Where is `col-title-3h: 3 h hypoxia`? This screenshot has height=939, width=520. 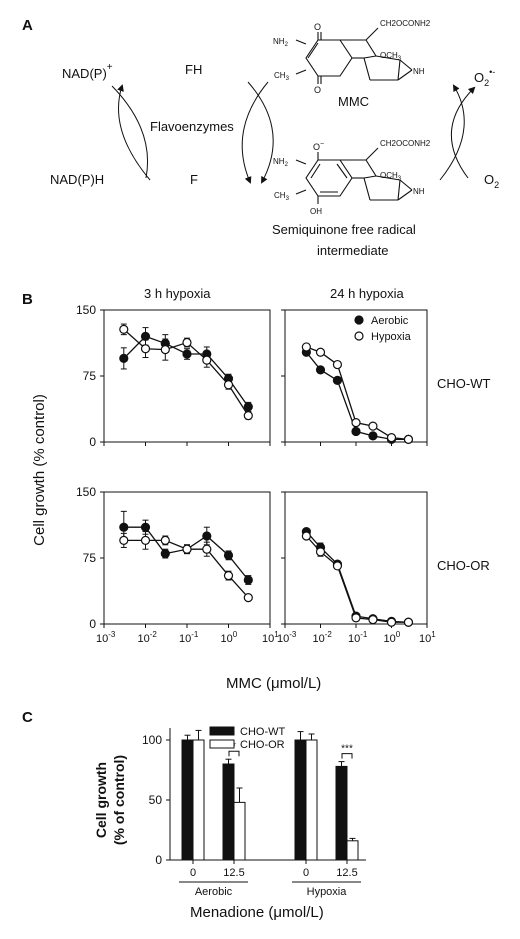 col-title-3h: 3 h hypoxia is located at coordinates (177, 293).